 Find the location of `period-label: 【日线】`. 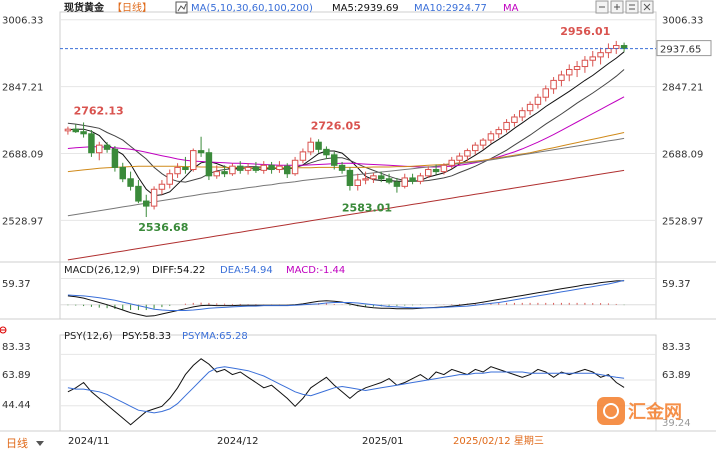

period-label: 【日线】 is located at coordinates (132, 7).